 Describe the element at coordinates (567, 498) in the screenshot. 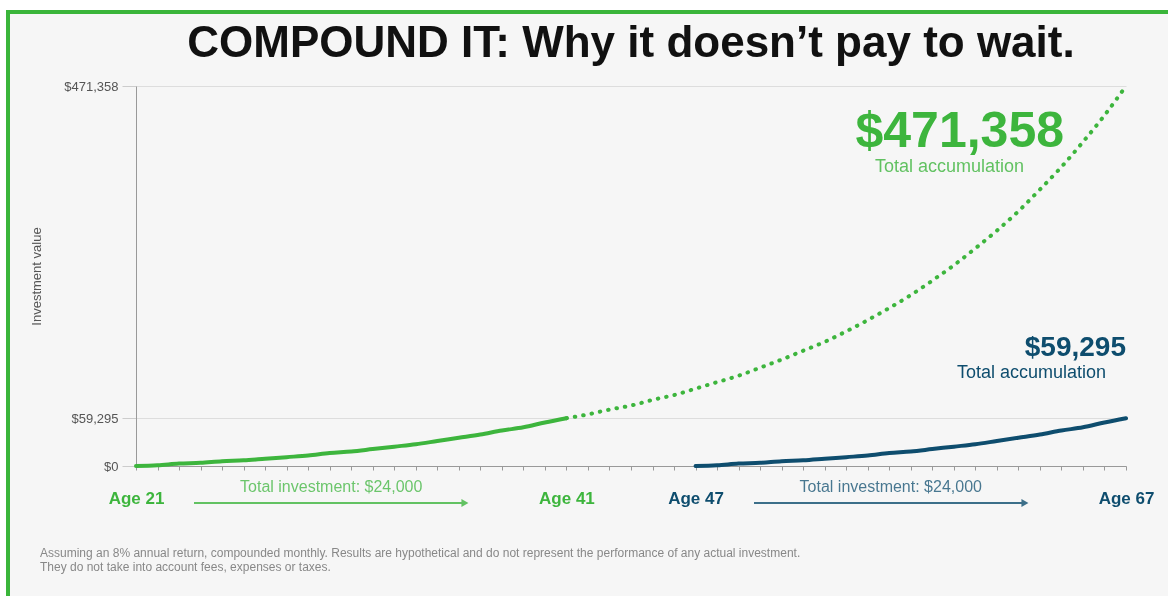

I see `x-tick-label: Age 41` at that location.